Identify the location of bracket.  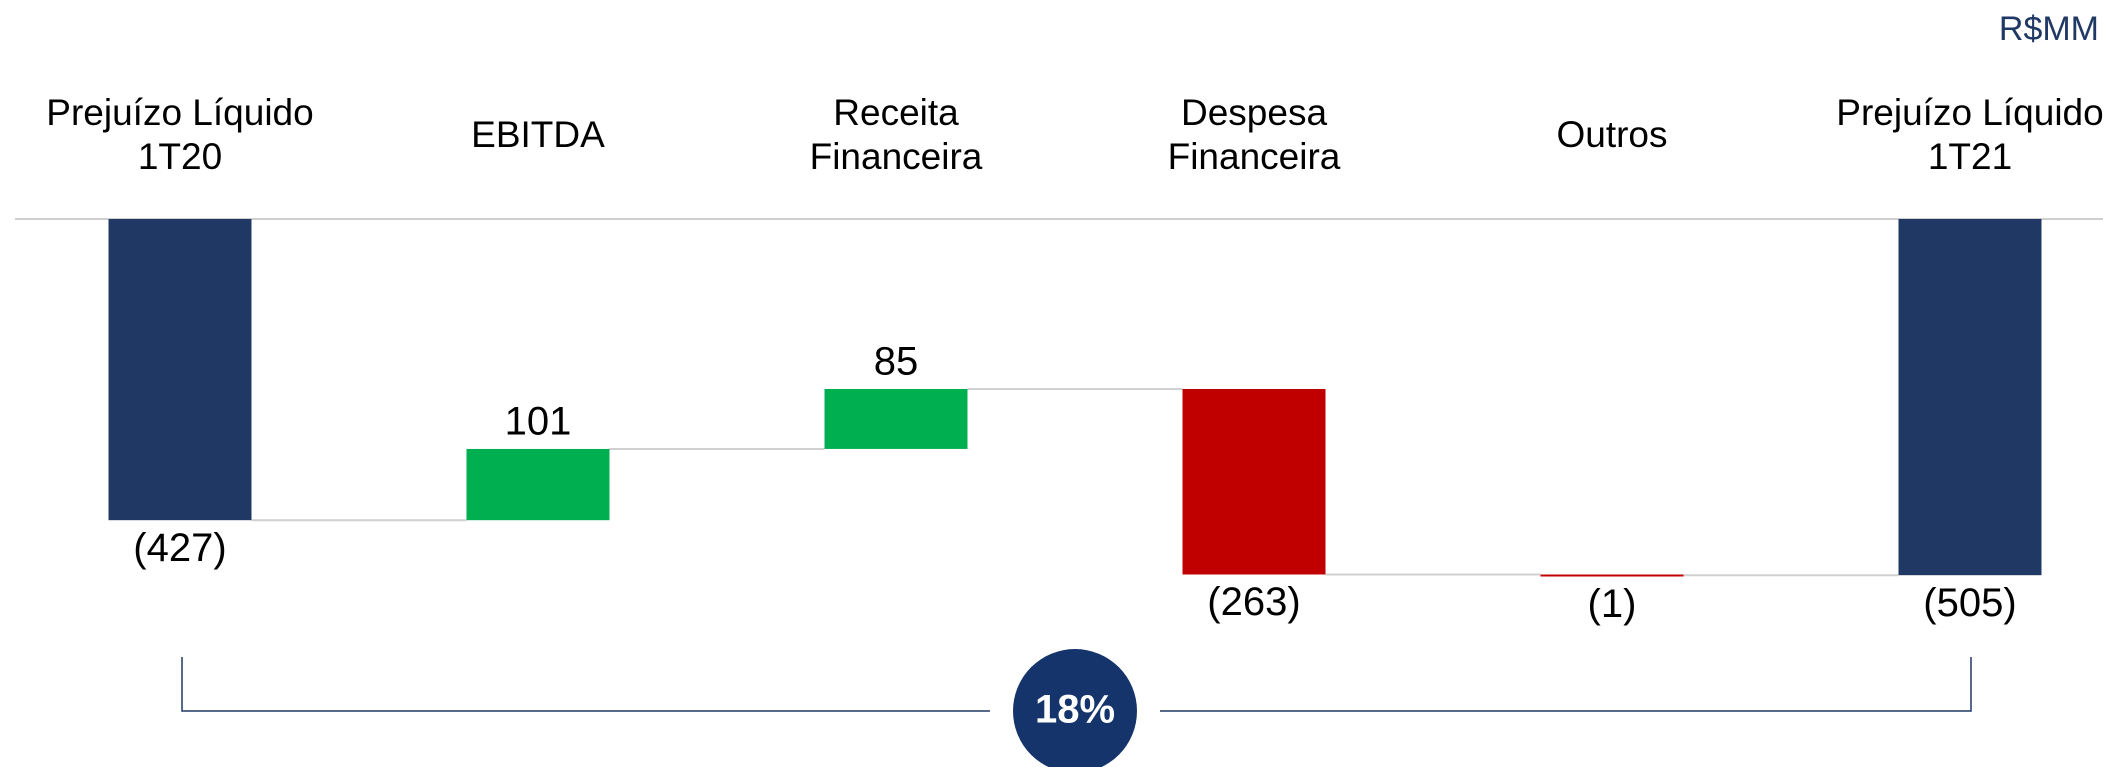
(1076, 684).